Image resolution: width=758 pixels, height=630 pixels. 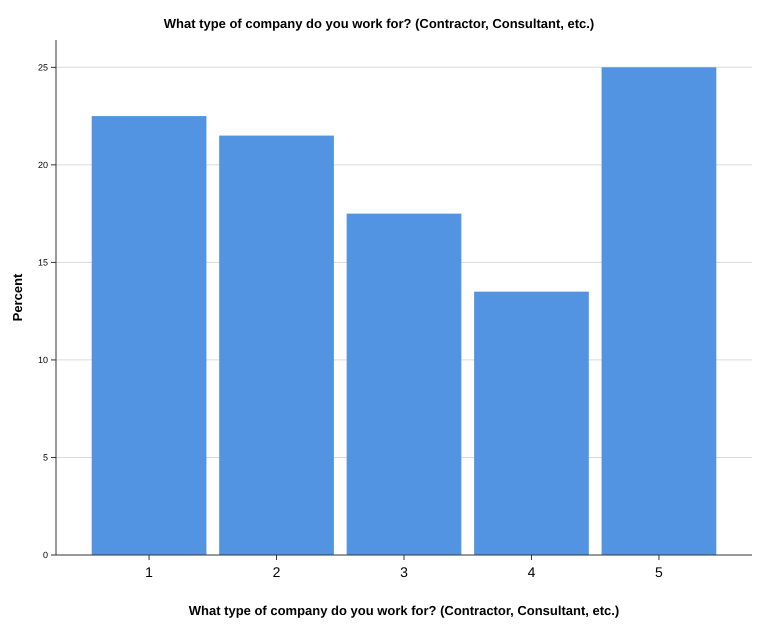 I want to click on x-tick-label: 1, so click(x=149, y=572).